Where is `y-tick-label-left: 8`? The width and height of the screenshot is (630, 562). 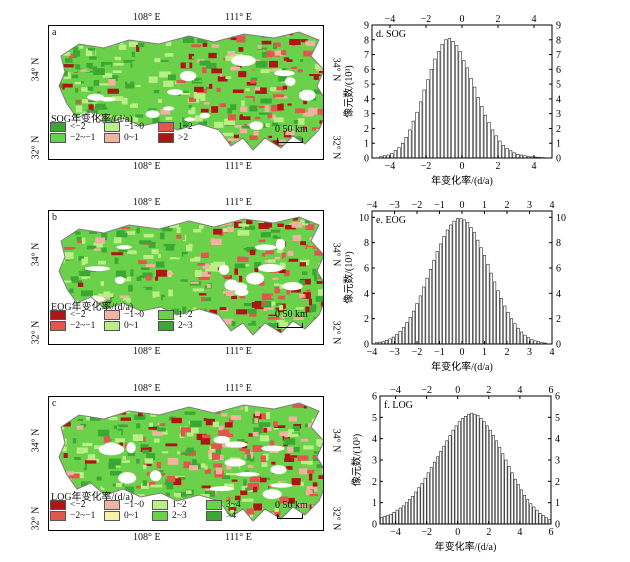 y-tick-label-left: 8 is located at coordinates (366, 243).